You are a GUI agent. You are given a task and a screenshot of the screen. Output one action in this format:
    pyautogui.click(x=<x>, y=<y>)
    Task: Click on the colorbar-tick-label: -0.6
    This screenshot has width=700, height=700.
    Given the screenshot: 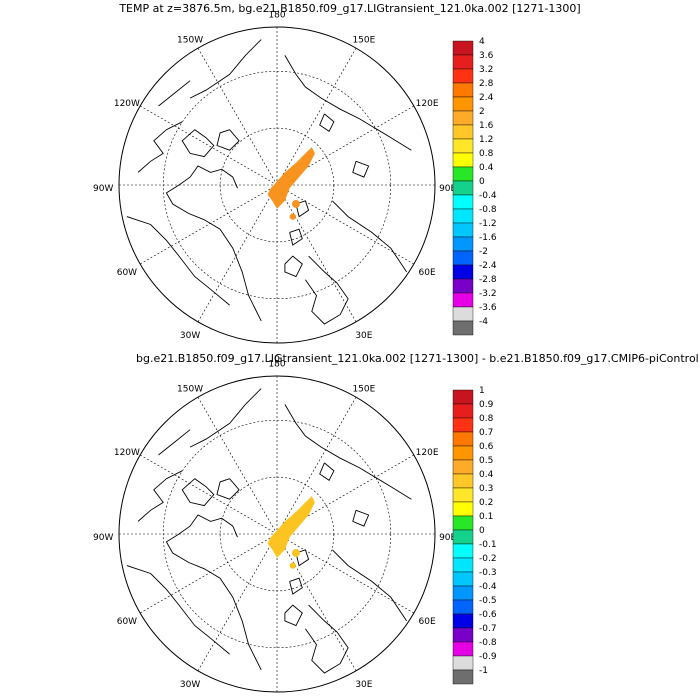 What is the action you would take?
    pyautogui.click(x=488, y=615)
    